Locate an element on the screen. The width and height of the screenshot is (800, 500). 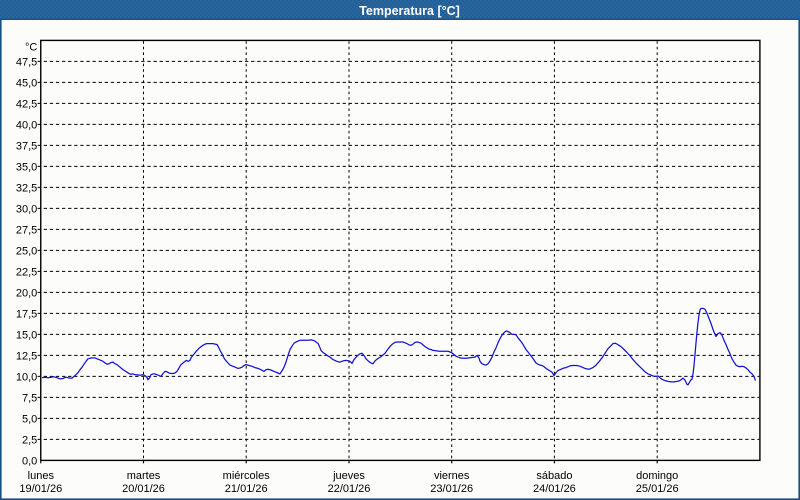
svg-text: domingo is located at coordinates (657, 476).